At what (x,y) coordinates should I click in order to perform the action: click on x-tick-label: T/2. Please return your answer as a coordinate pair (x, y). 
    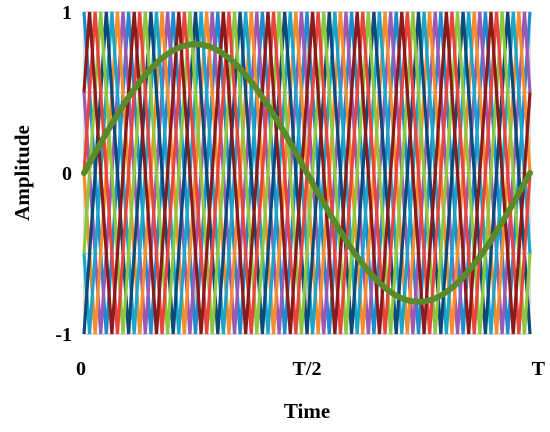
    Looking at the image, I should click on (307, 369).